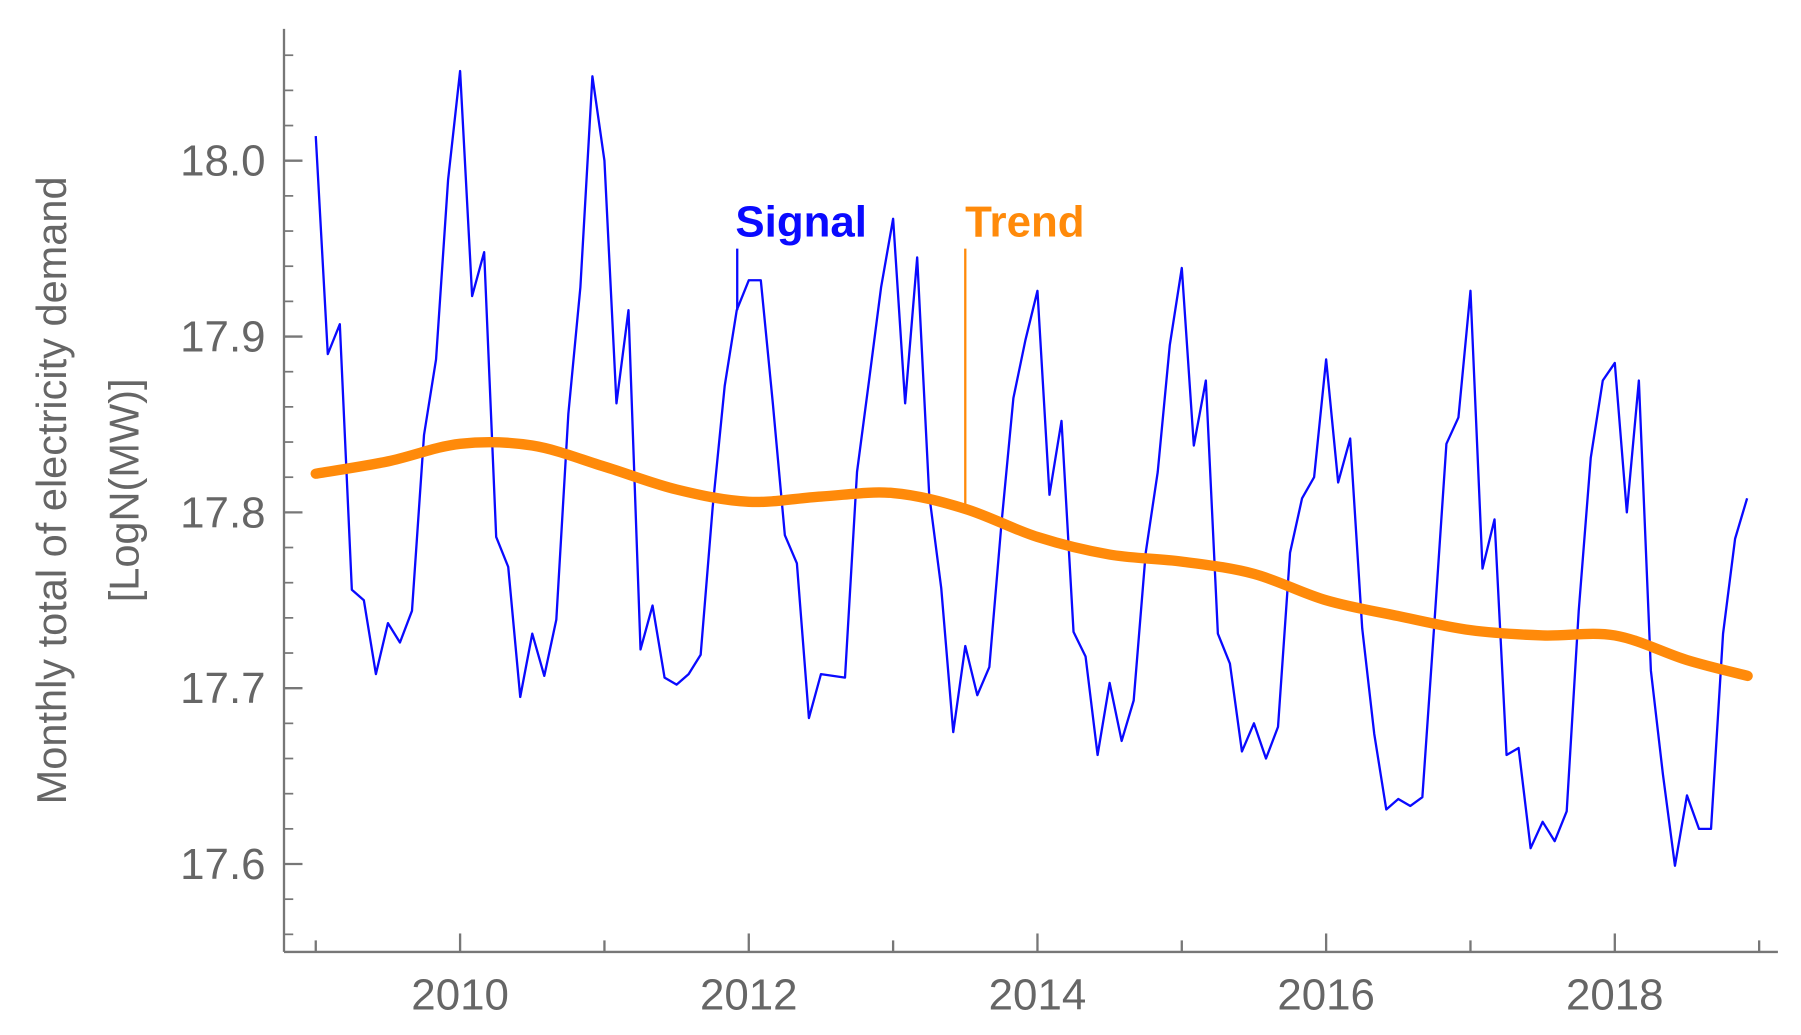 The image size is (1801, 1035). I want to click on y-tick-label: 17.6, so click(222, 864).